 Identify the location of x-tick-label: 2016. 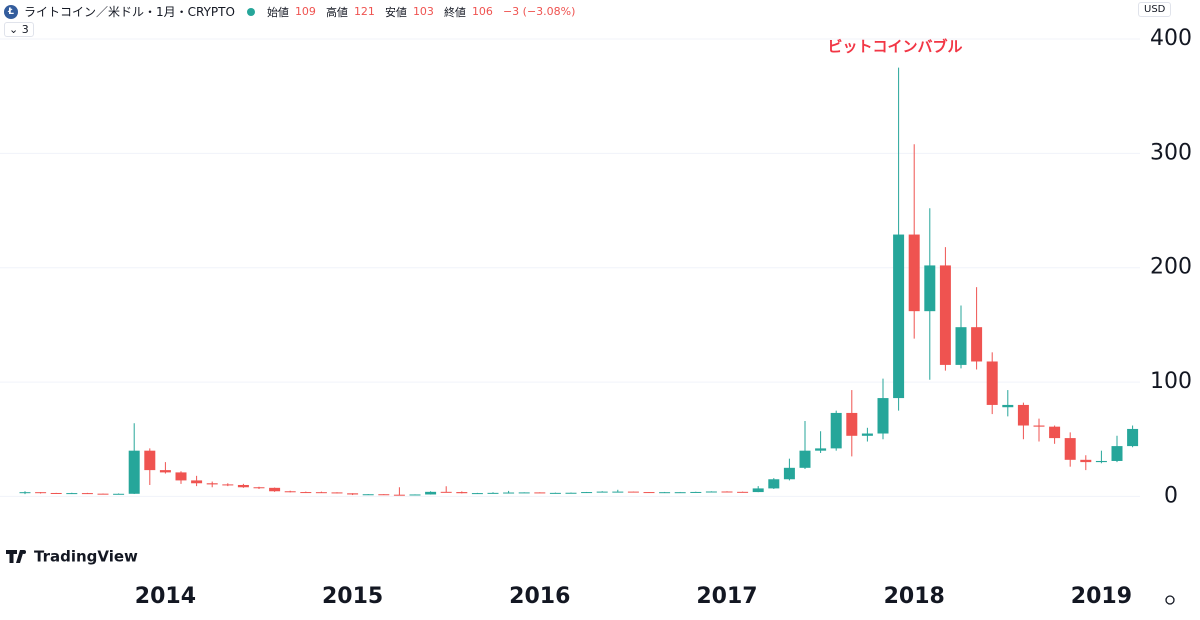
(539, 596).